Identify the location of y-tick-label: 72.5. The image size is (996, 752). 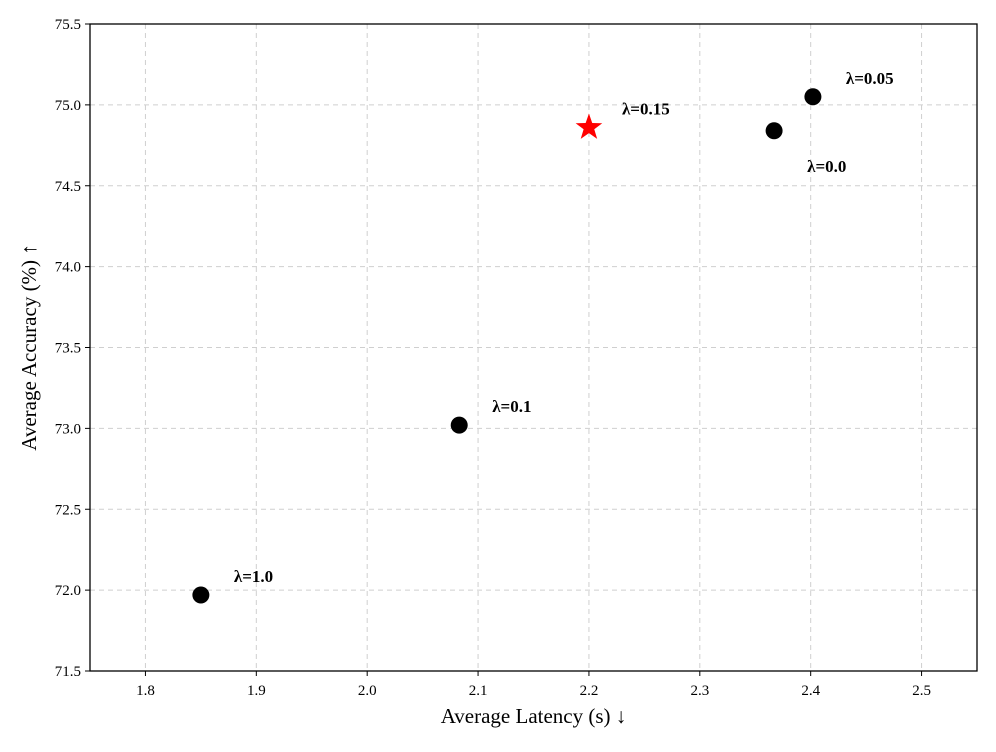
(68, 510).